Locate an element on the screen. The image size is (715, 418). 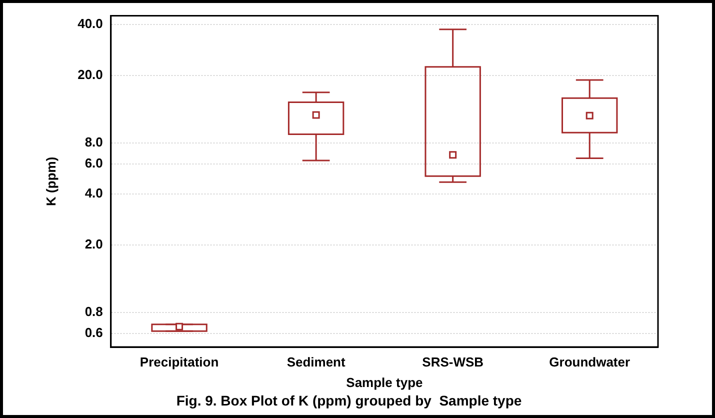
y-tick-label: 0.8 is located at coordinates (93, 311).